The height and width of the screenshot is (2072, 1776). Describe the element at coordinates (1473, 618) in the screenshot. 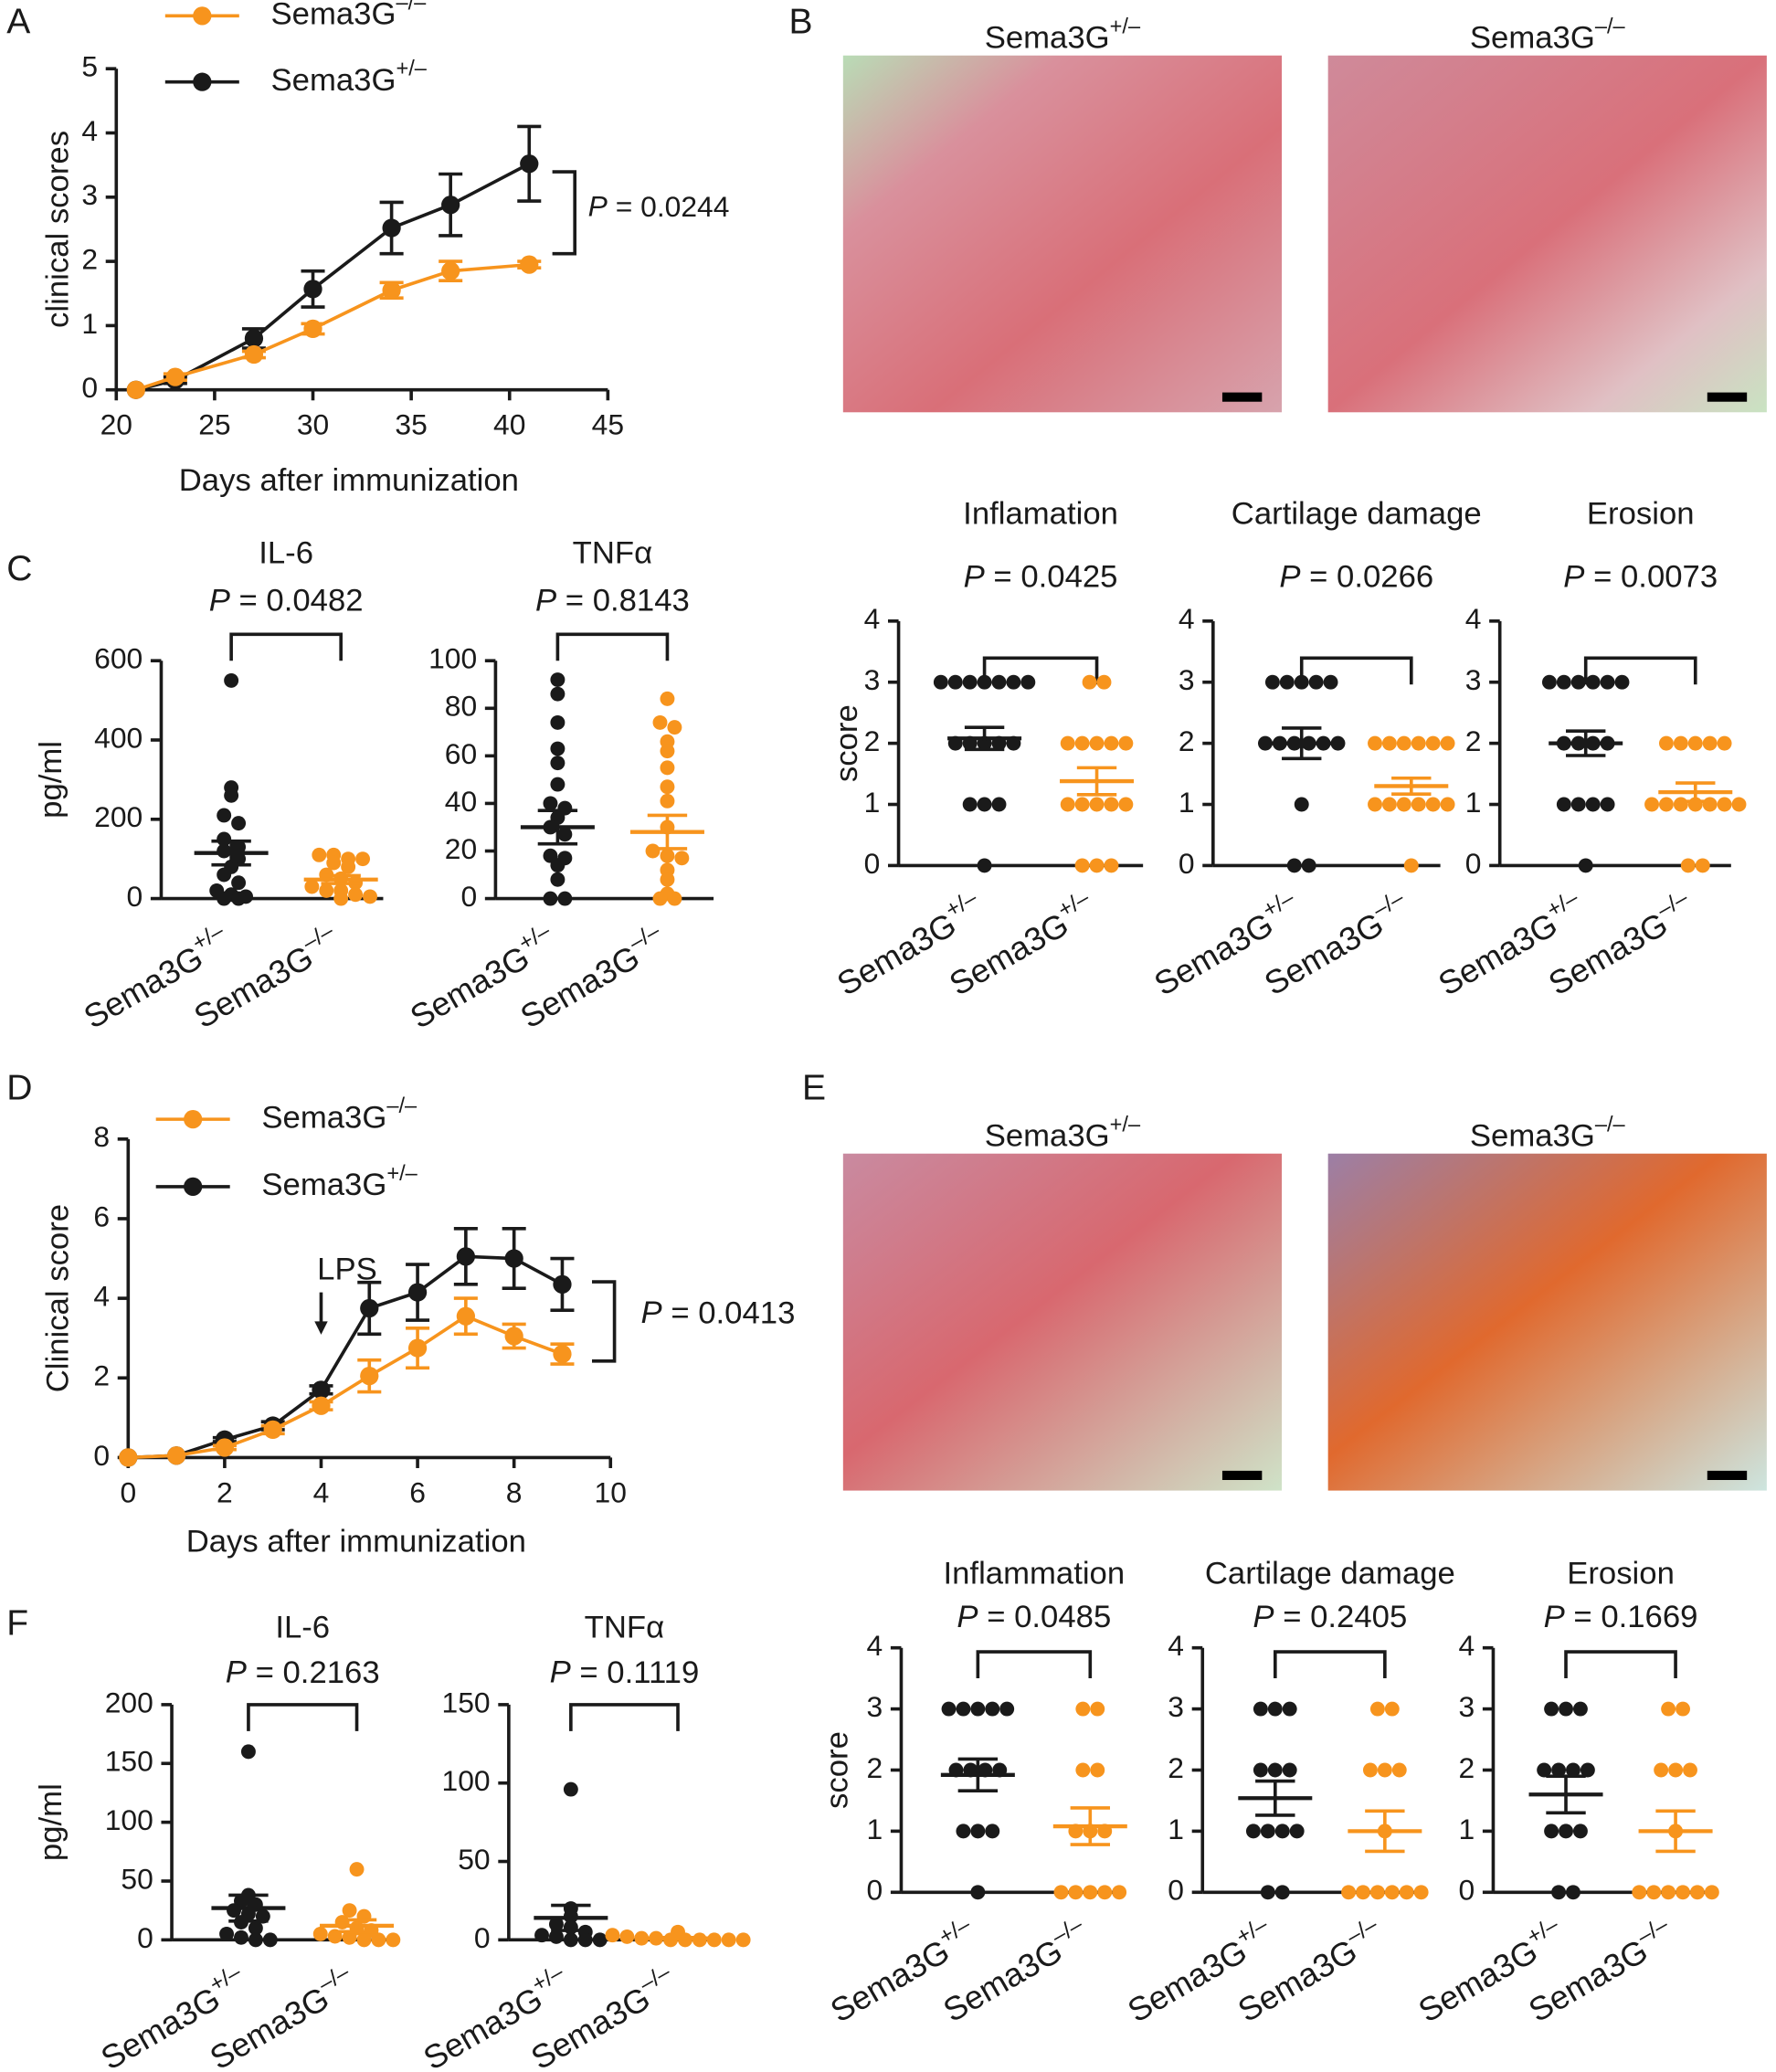

I see `y-tick-label: 4` at that location.